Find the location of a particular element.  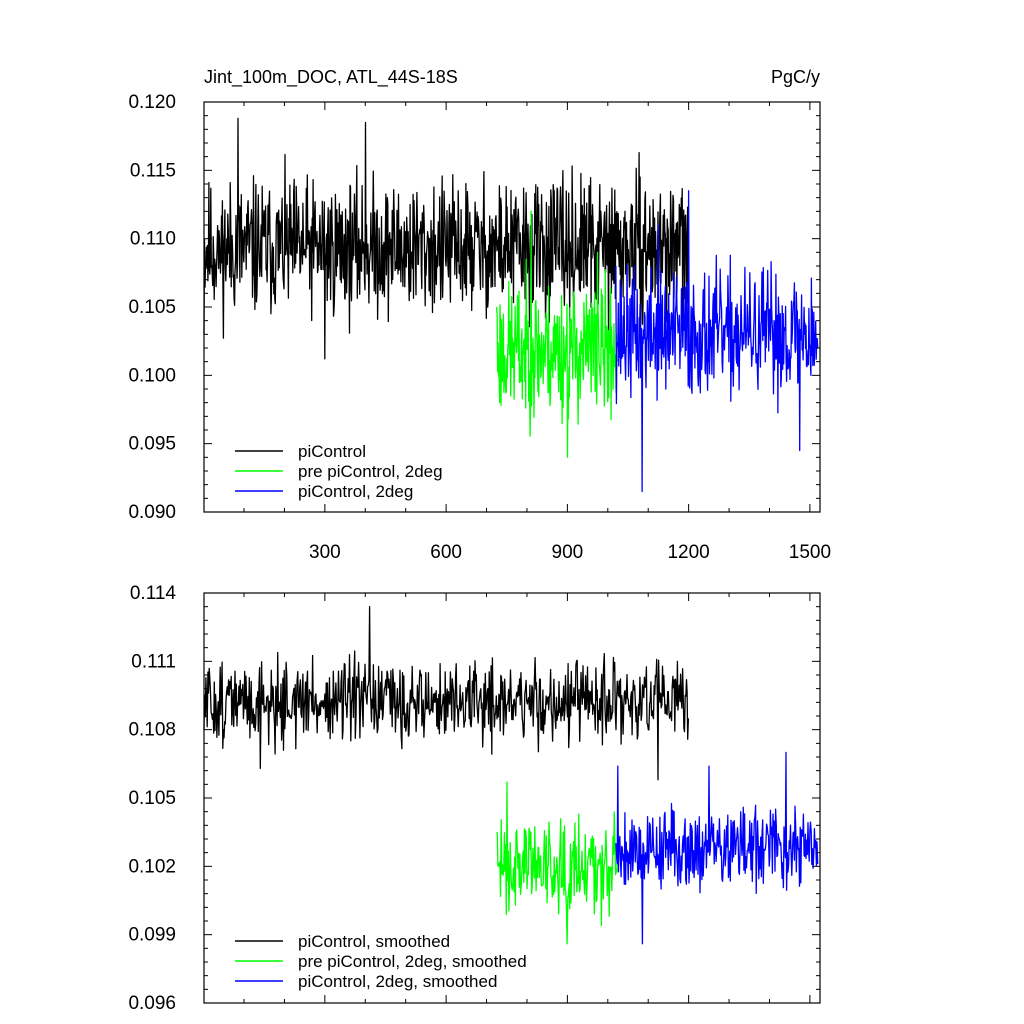

top-y-tick-label: 0.095 is located at coordinates (152, 444).